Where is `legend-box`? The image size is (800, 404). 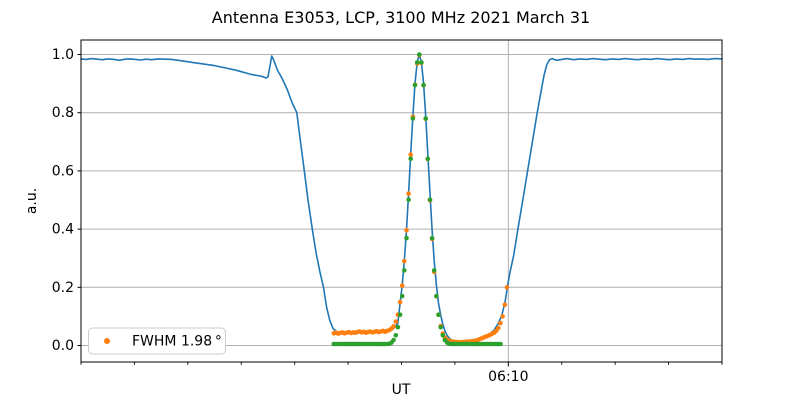
legend-box is located at coordinates (157, 341).